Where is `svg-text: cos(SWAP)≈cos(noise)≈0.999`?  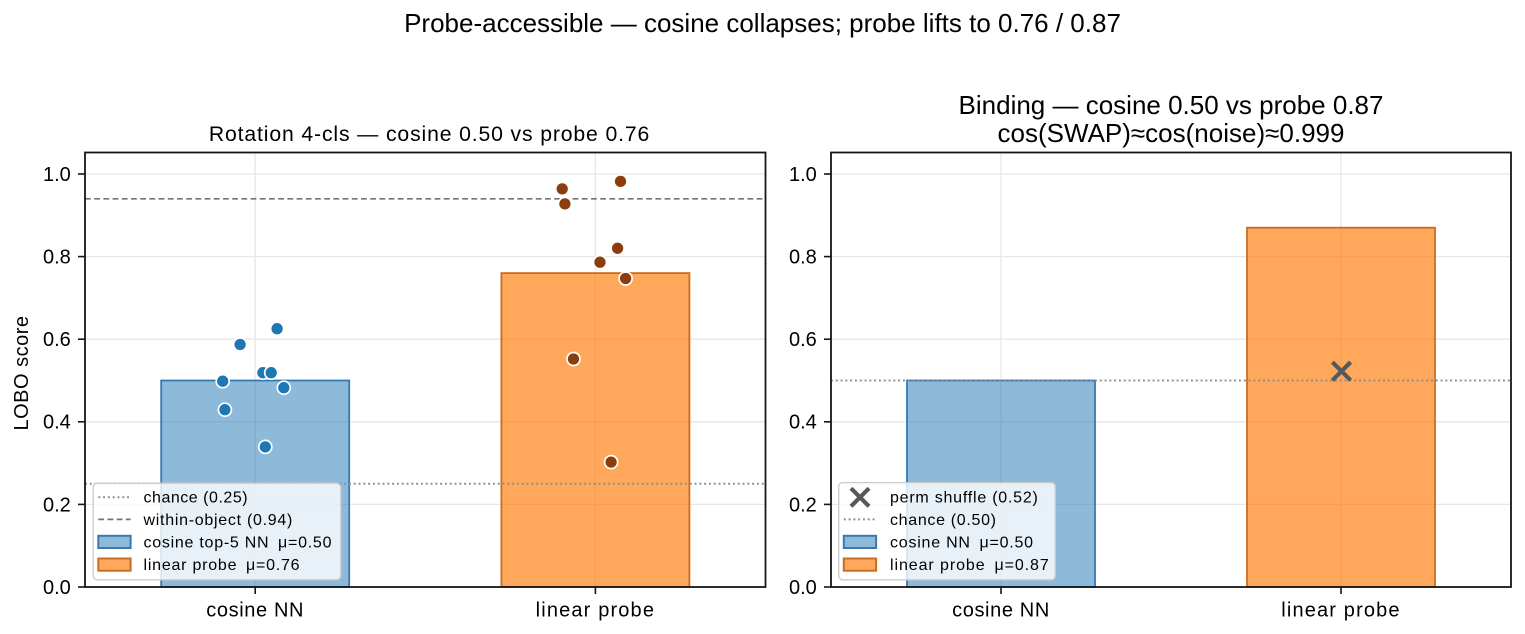
svg-text: cos(SWAP)≈cos(noise)≈0.999 is located at coordinates (1171, 133).